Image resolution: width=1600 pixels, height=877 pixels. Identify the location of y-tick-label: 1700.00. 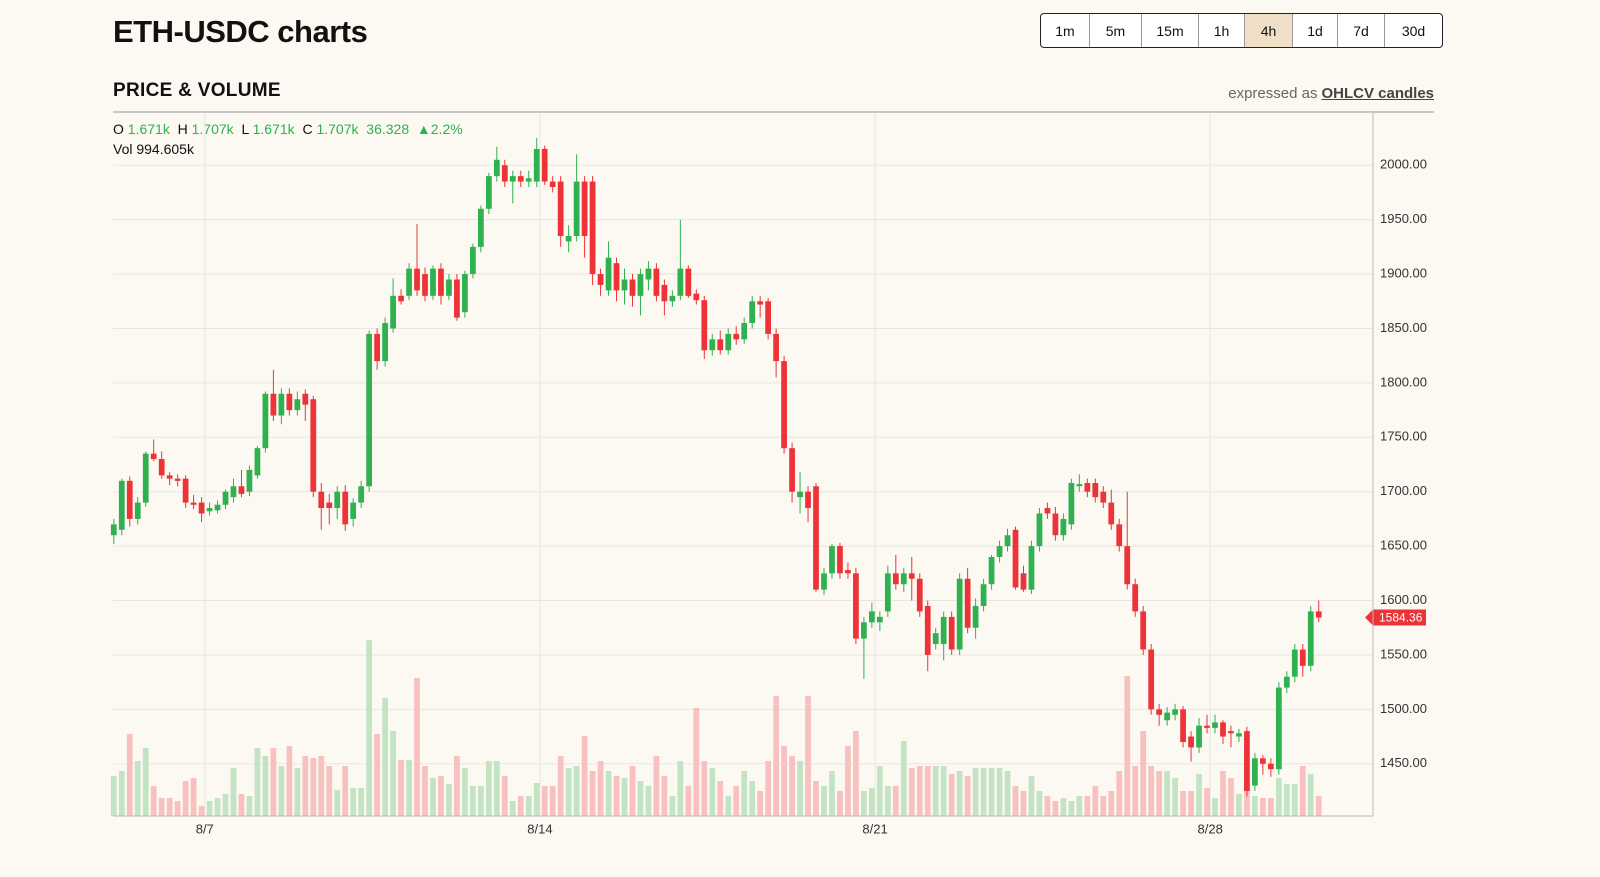
(1403, 490).